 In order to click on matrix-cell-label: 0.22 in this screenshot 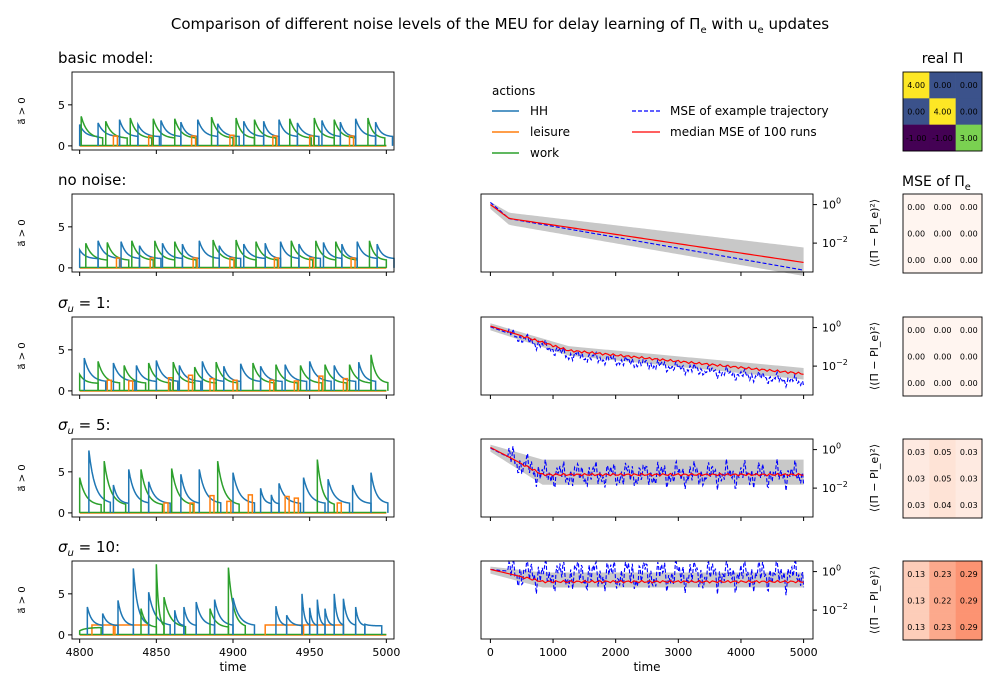, I will do `click(943, 601)`.